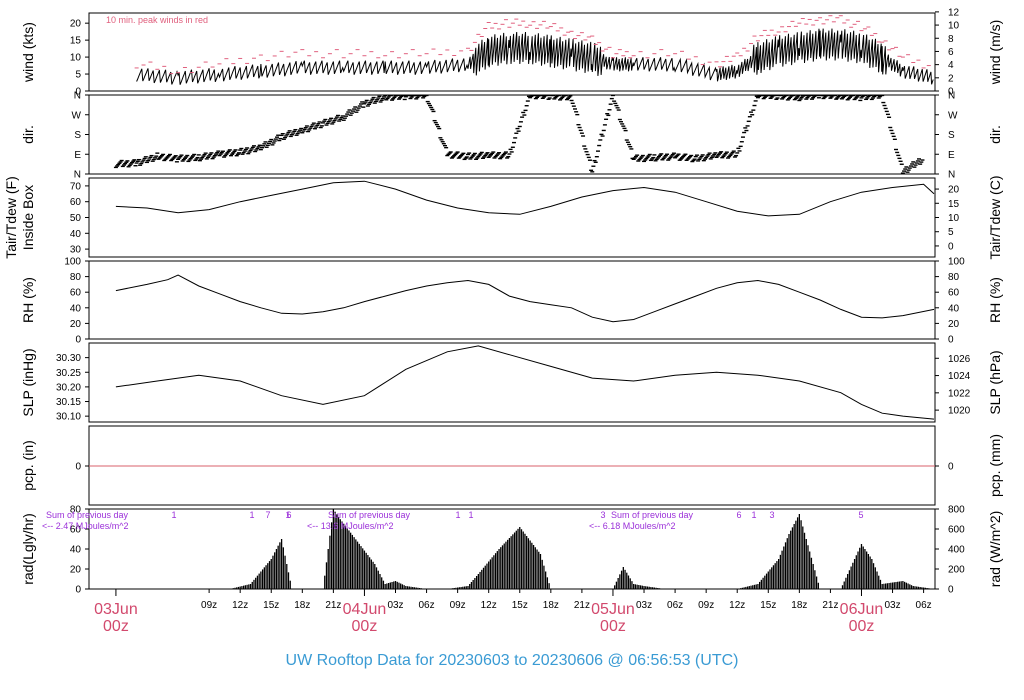 This screenshot has width=1024, height=700. I want to click on dir-points, so click(519, 134).